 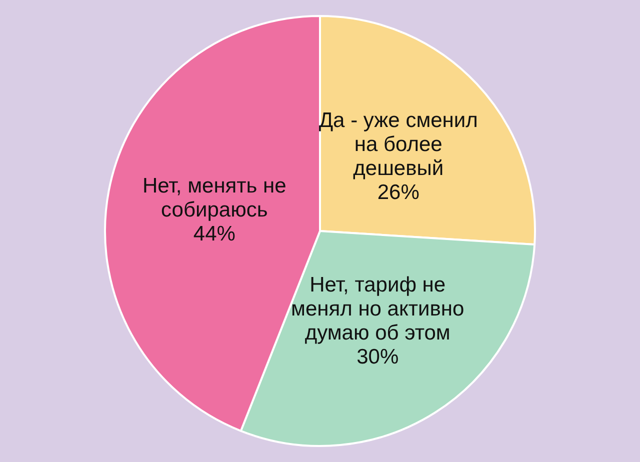 What do you see at coordinates (398, 192) in the screenshot?
I see `data-label: 26%` at bounding box center [398, 192].